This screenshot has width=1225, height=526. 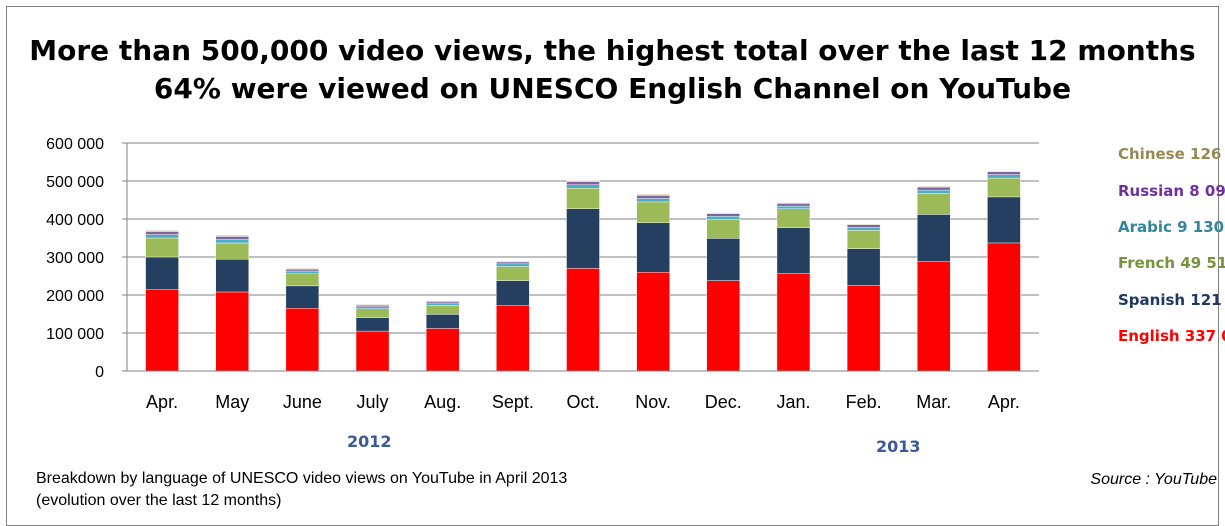 I want to click on x-tick-label: Apr., so click(x=1004, y=402).